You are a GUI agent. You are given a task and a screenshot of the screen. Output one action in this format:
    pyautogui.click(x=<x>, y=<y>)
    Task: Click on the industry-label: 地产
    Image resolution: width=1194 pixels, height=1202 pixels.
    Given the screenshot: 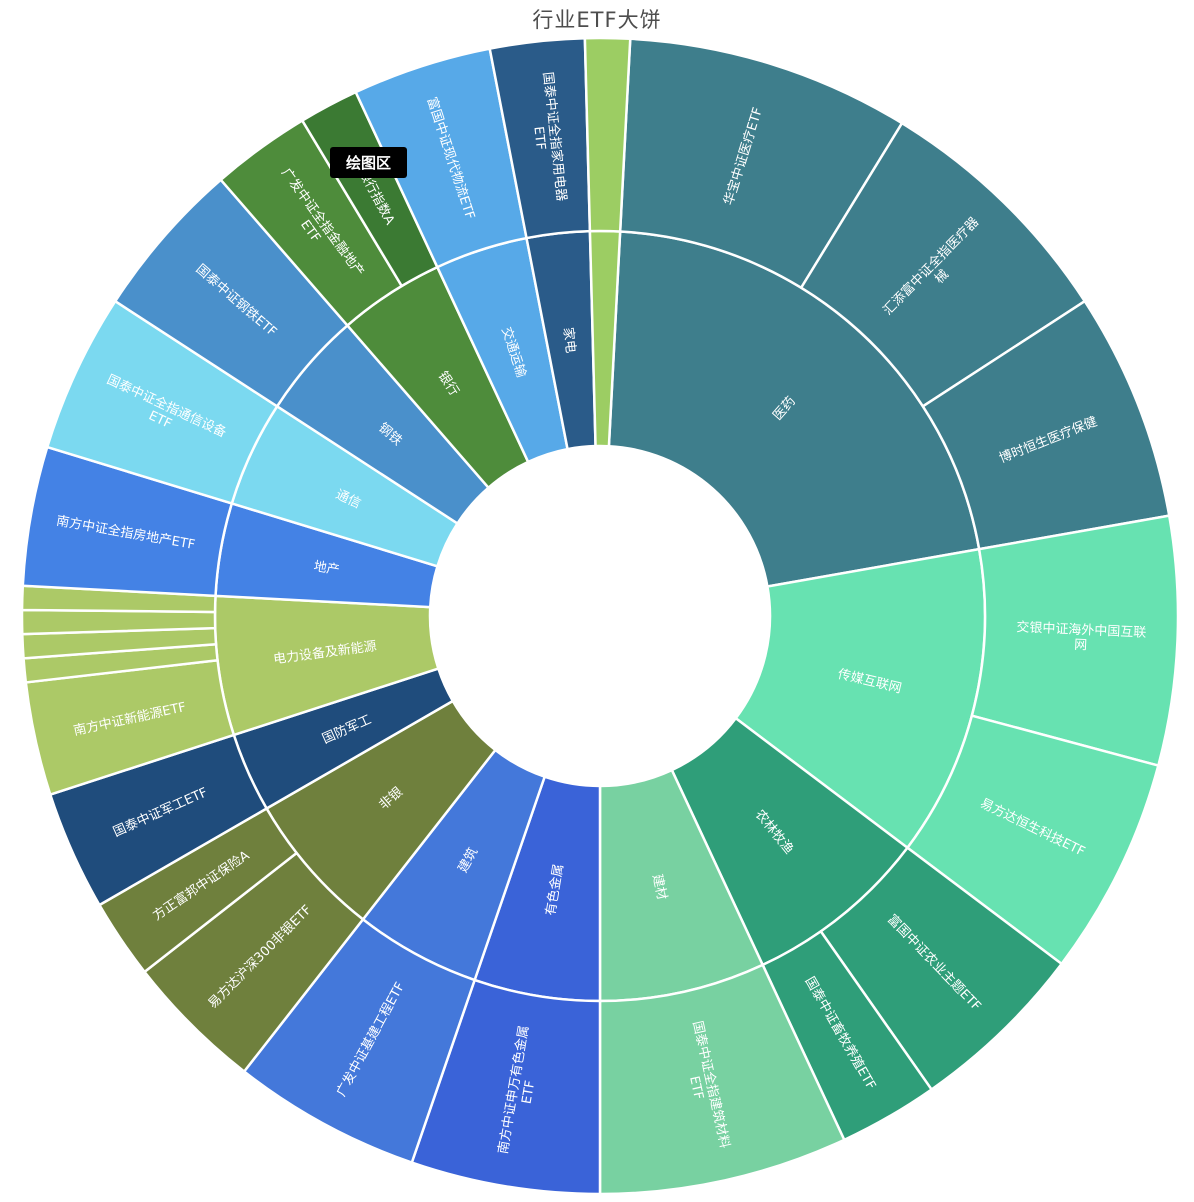 What is the action you would take?
    pyautogui.click(x=326, y=568)
    